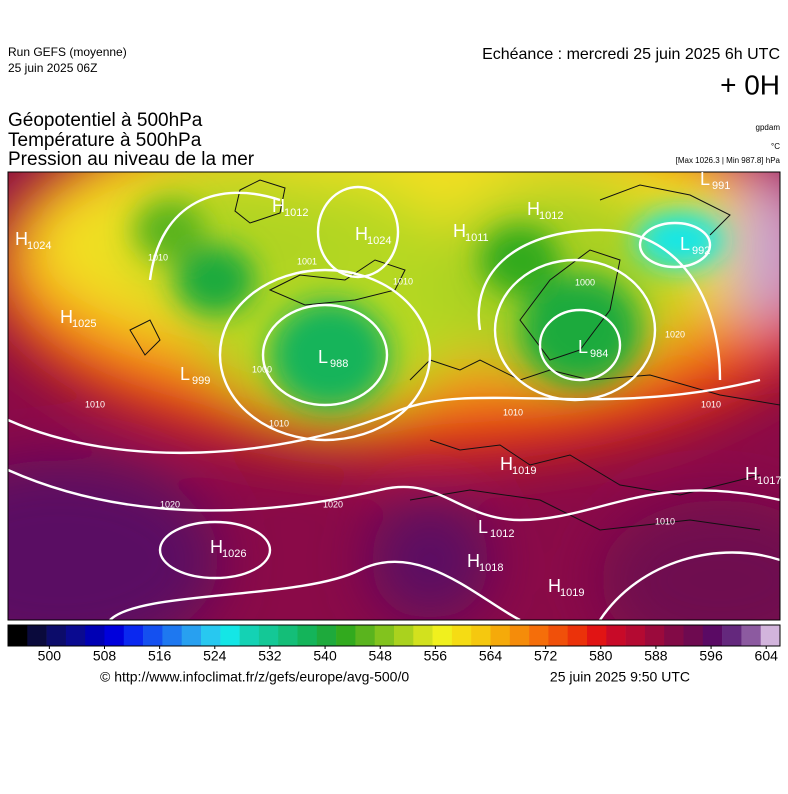  I want to click on title: Géopotentiel à 500hPa, so click(105, 120).